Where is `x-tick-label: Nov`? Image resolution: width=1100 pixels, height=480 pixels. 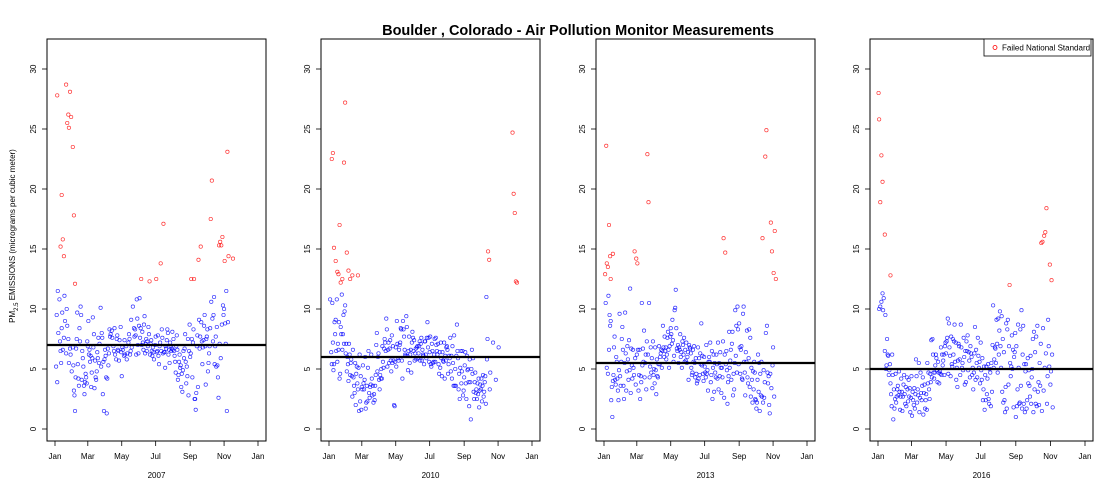 x-tick-label: Nov is located at coordinates (773, 456).